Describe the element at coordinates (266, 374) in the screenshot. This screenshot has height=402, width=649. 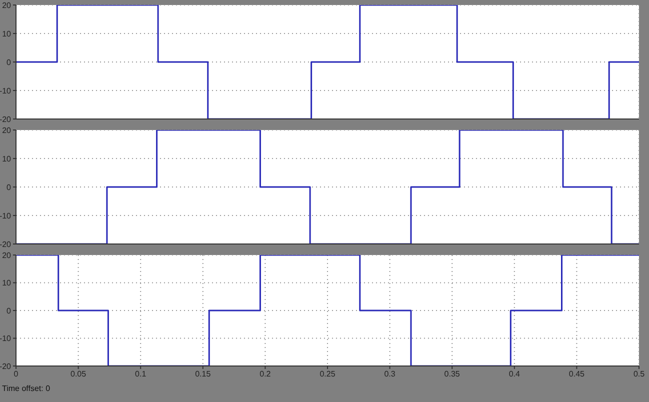
I see `x-tick-label: 0.2` at that location.